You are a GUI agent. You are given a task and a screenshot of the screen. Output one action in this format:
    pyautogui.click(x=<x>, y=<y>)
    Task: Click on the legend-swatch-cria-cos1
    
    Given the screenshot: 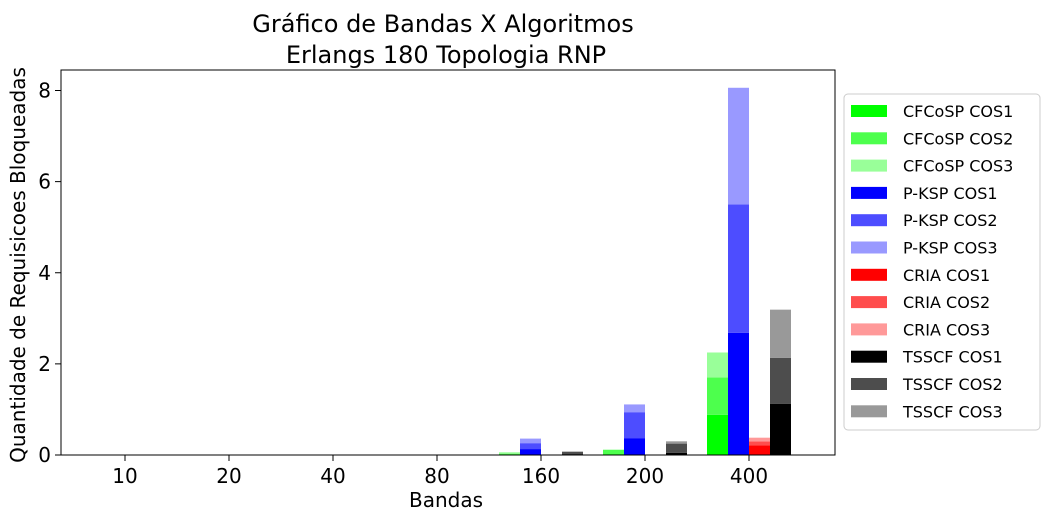 What is the action you would take?
    pyautogui.click(x=869, y=274)
    